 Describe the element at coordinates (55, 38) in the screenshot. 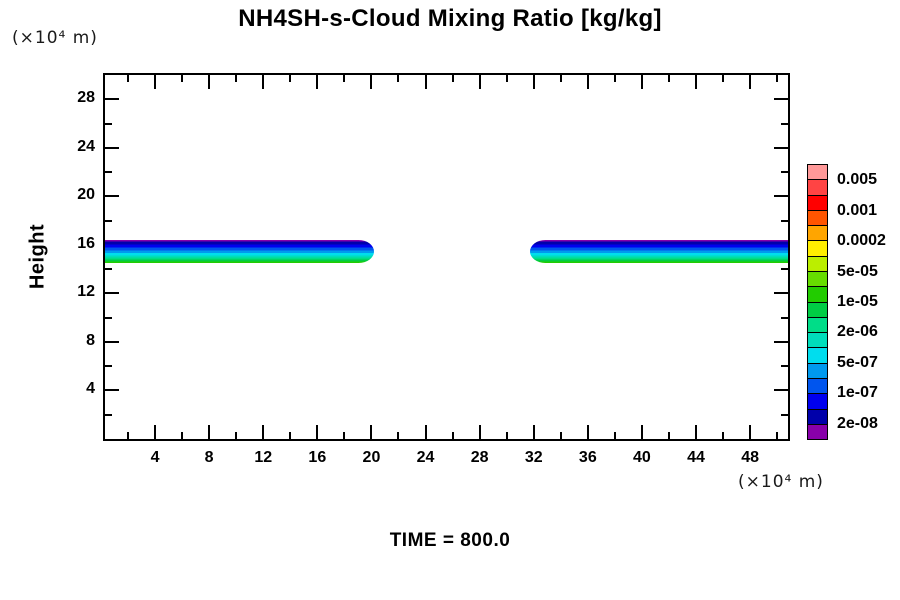

I see `y-axis-unit-label: (×10⁴ m)` at that location.